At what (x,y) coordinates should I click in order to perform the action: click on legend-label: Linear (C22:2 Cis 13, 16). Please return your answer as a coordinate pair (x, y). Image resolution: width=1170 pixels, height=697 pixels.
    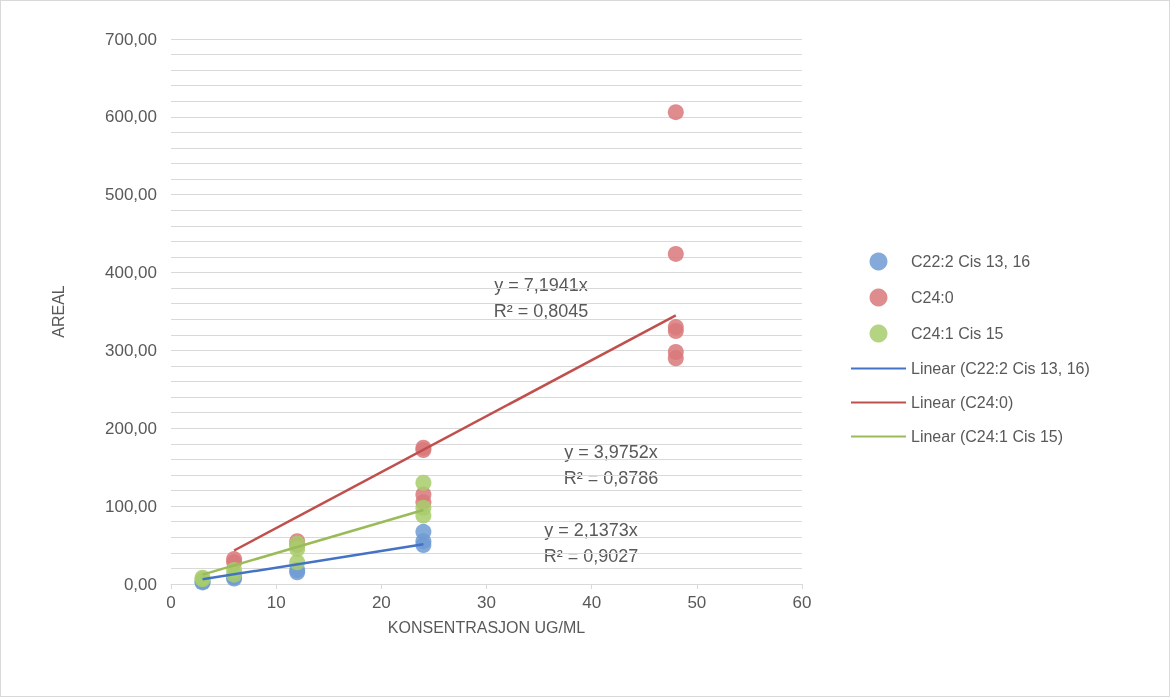
    Looking at the image, I should click on (1000, 368).